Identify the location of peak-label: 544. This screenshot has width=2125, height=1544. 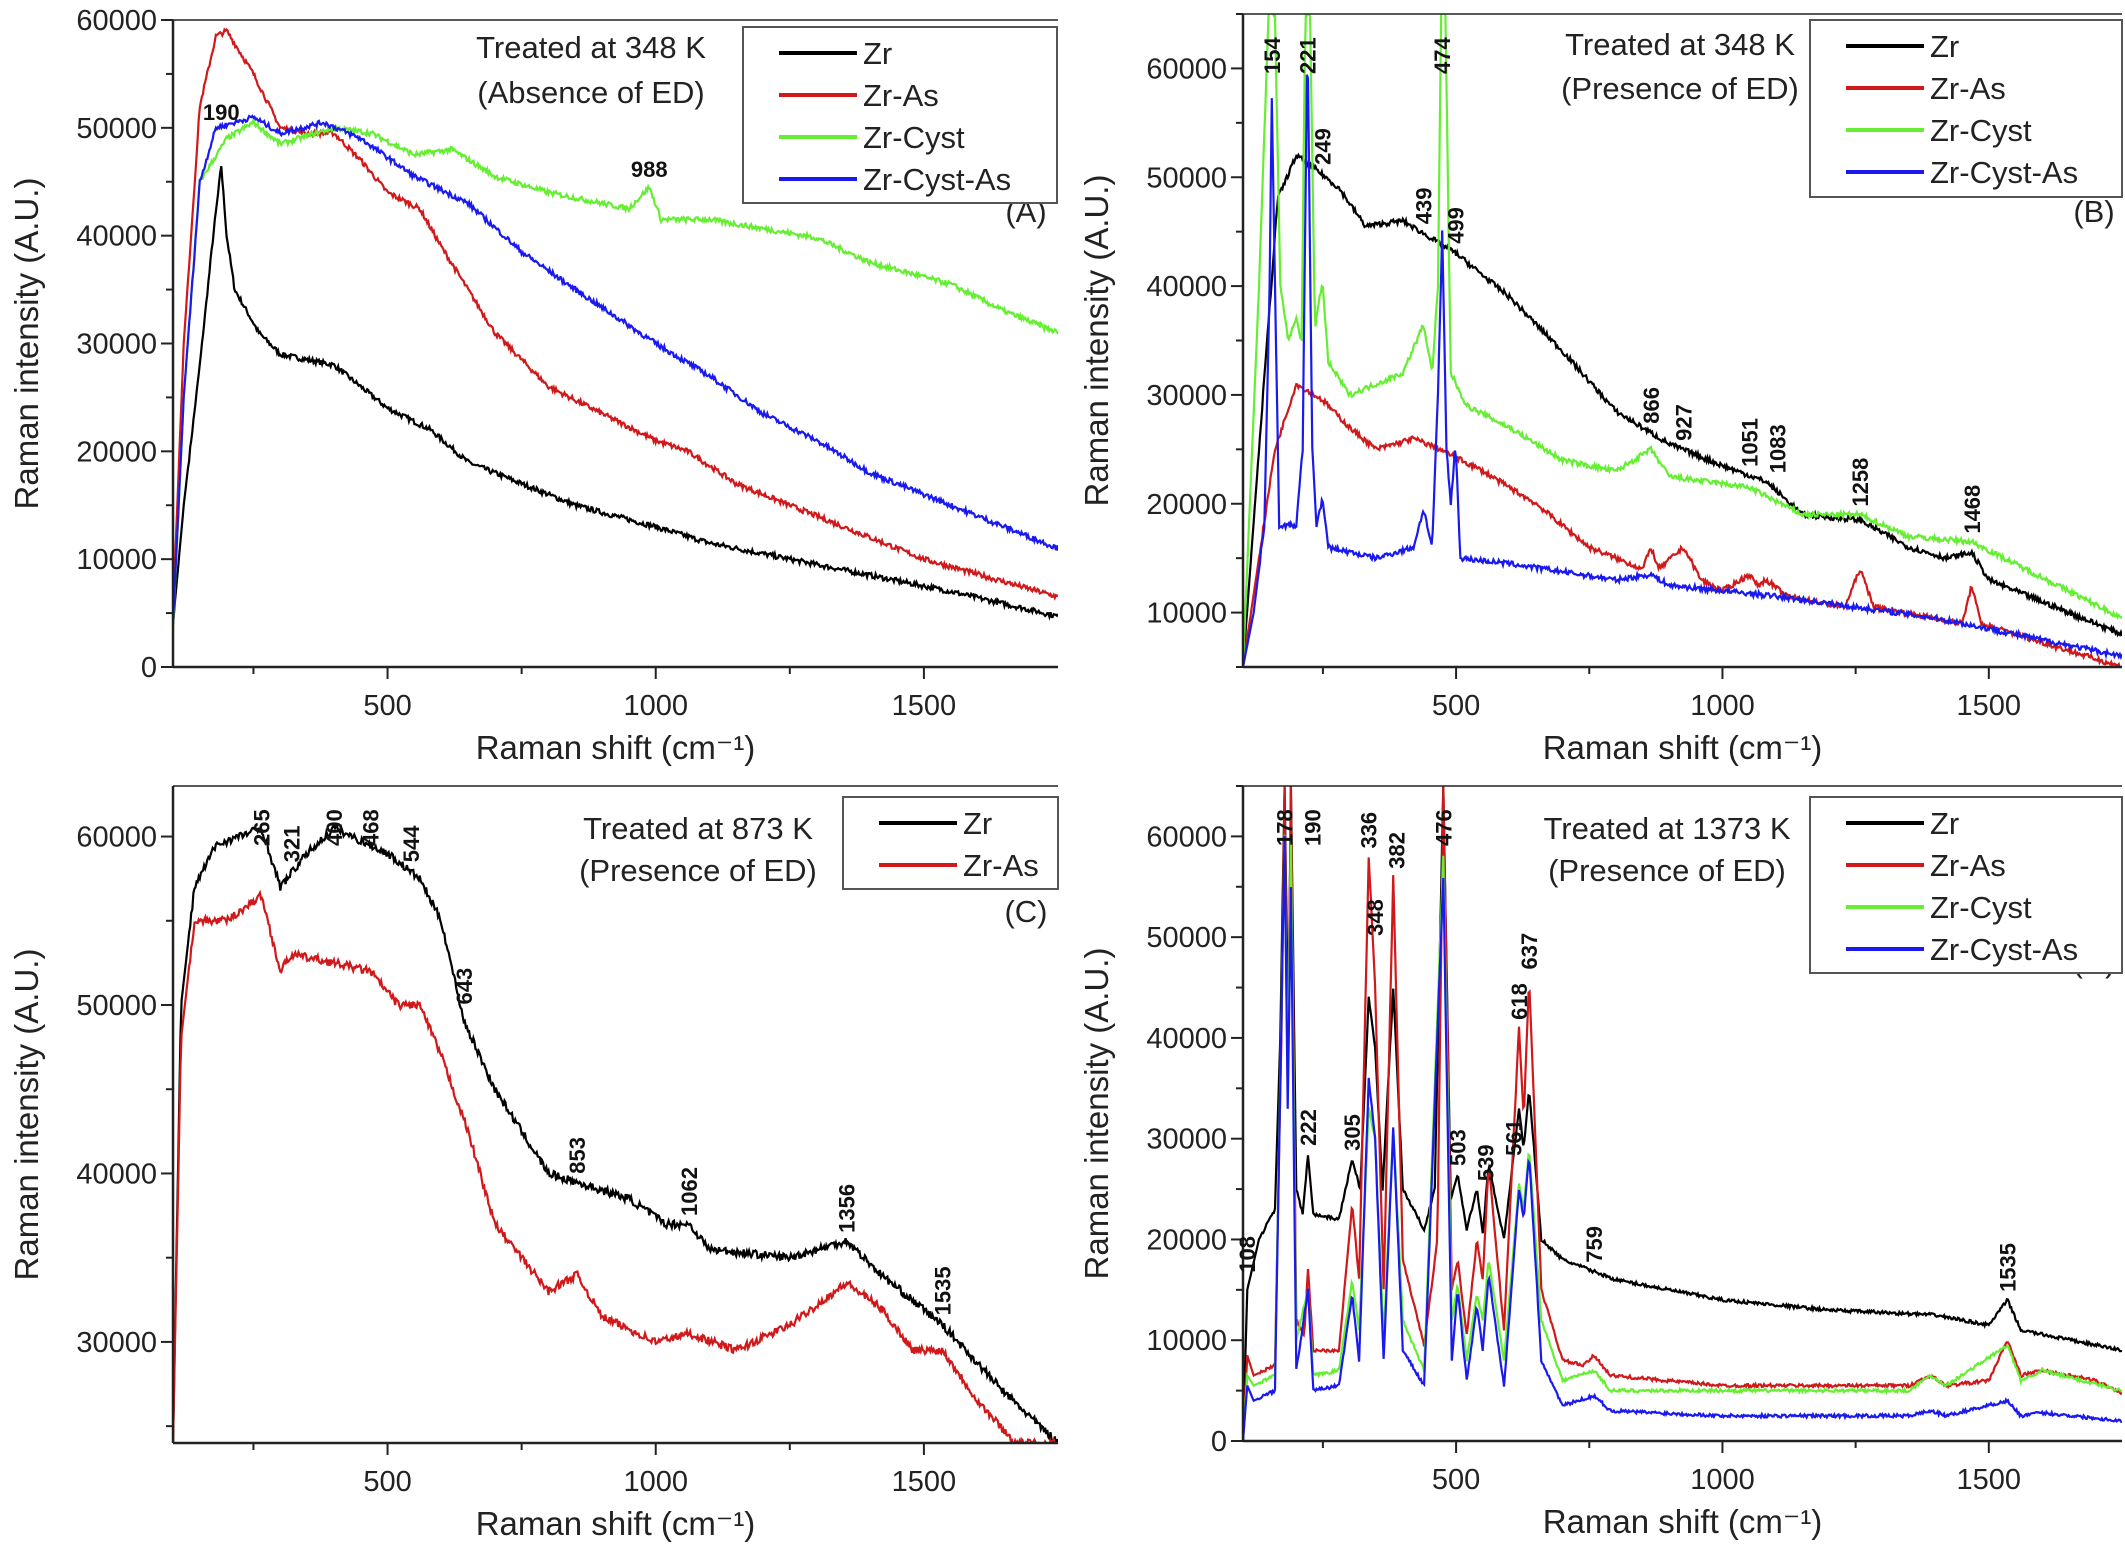
(411, 843).